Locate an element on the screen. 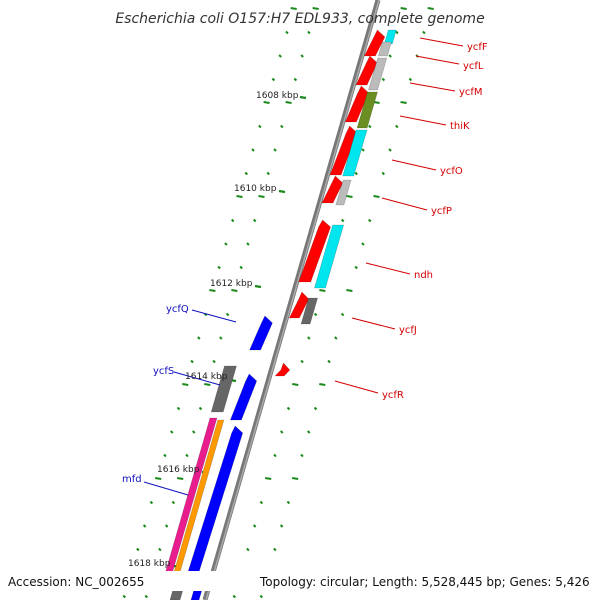 The image size is (600, 600). gene-label-mfd: mfd is located at coordinates (132, 479).